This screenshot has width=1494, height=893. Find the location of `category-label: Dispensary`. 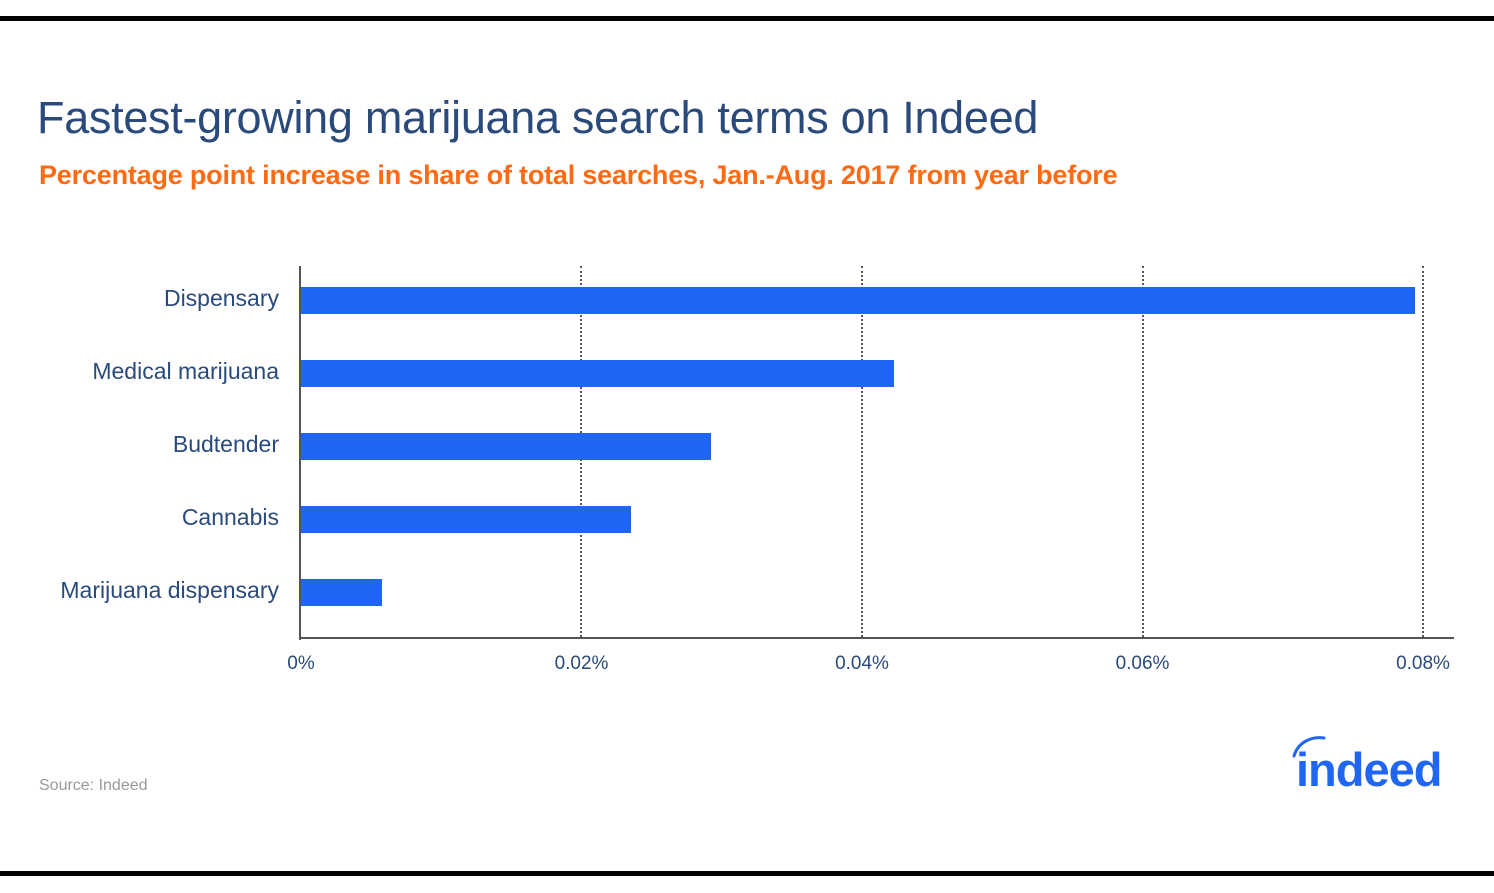

category-label: Dispensary is located at coordinates (221, 298).